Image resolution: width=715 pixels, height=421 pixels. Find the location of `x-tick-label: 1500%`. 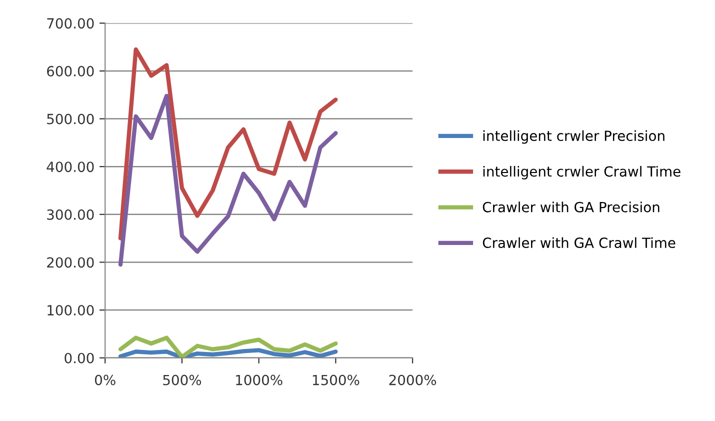

x-tick-label: 1500% is located at coordinates (336, 380).